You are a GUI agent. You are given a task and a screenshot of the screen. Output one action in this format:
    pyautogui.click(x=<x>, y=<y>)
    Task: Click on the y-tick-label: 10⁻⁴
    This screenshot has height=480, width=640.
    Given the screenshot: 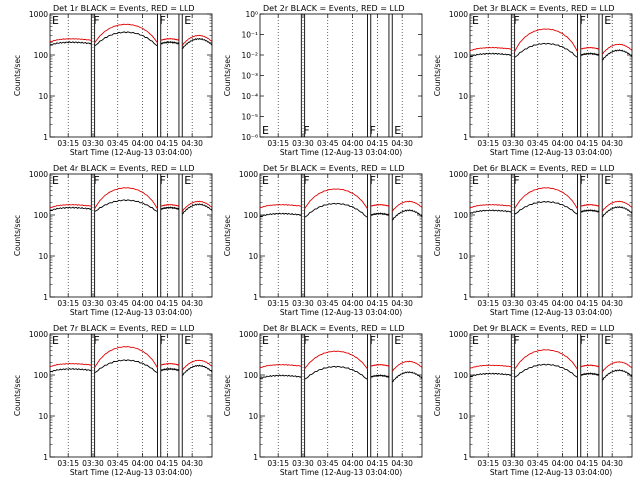 What is the action you would take?
    pyautogui.click(x=249, y=96)
    